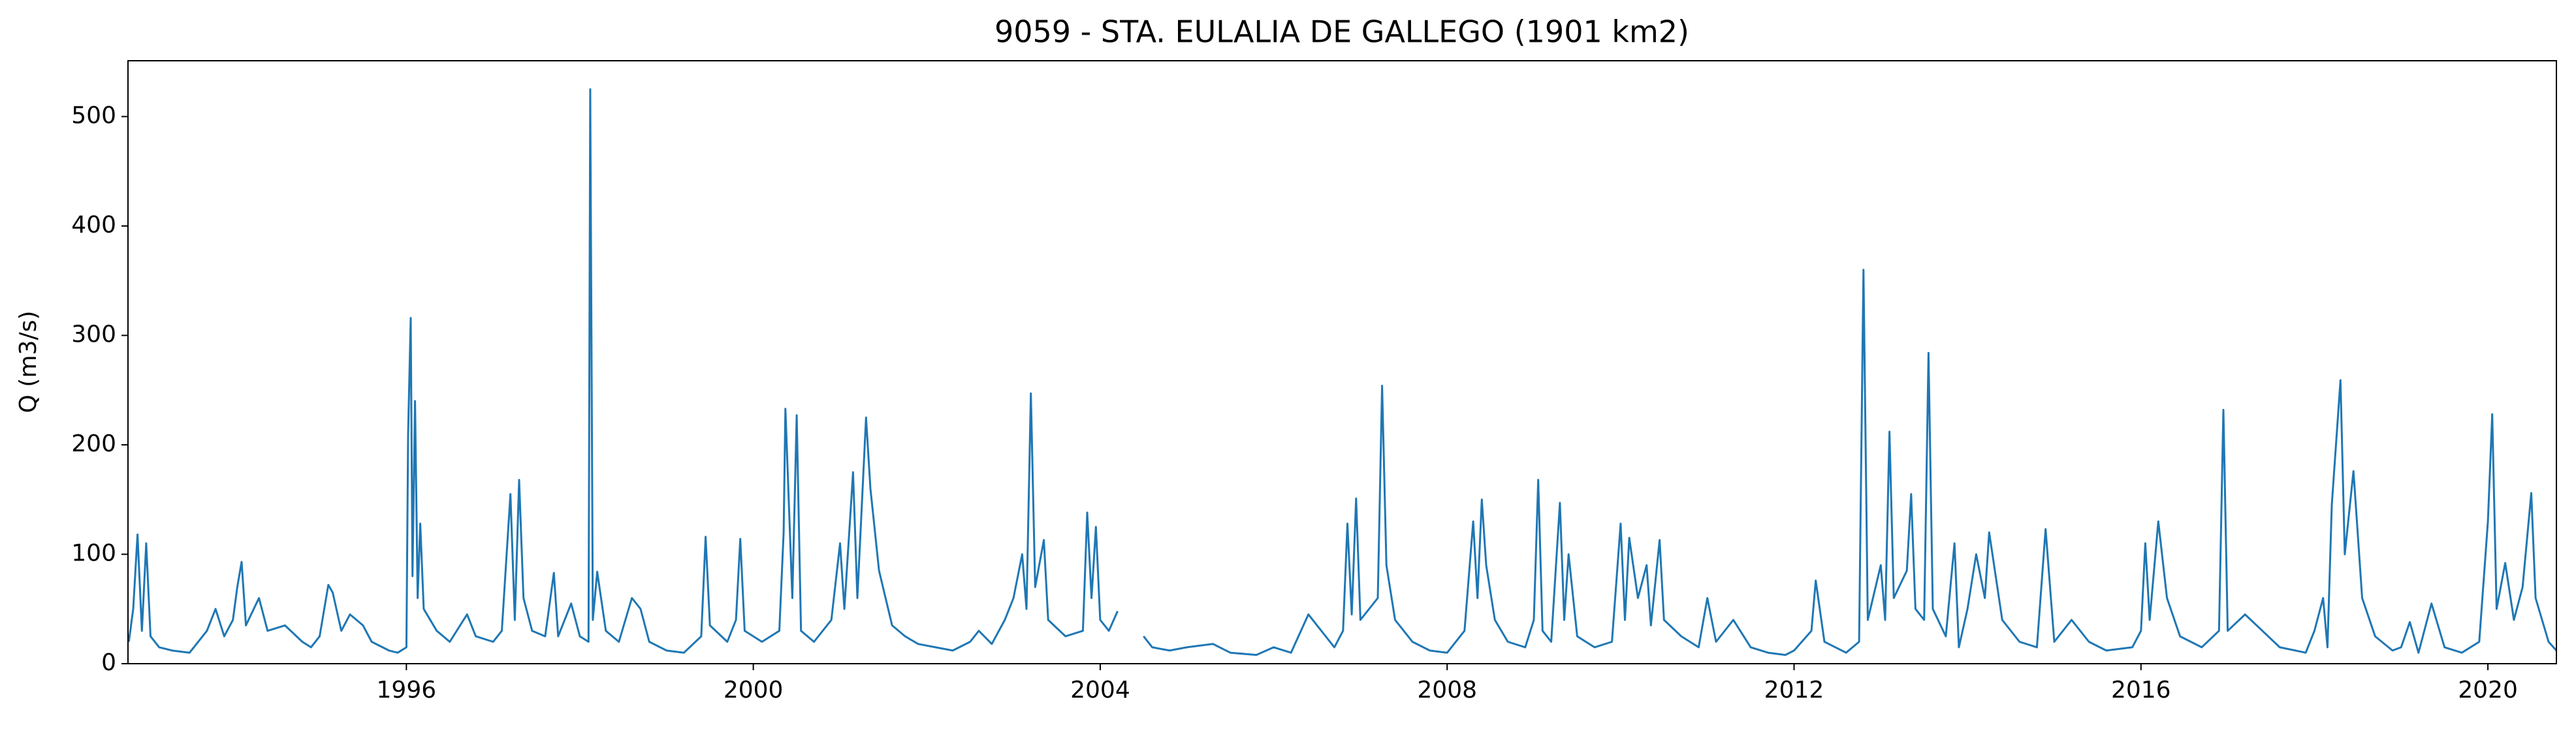 This screenshot has height=729, width=2576. I want to click on x-tick-label: 2020, so click(2488, 690).